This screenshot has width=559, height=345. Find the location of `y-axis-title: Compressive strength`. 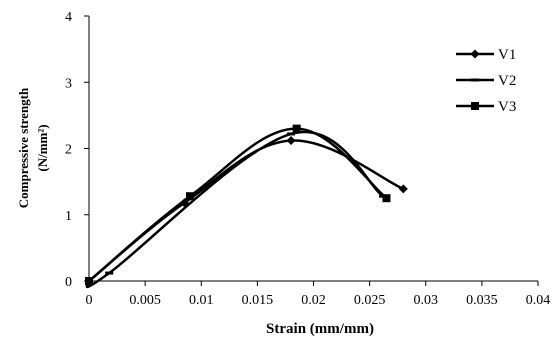

y-axis-title: Compressive strength is located at coordinates (23, 147).